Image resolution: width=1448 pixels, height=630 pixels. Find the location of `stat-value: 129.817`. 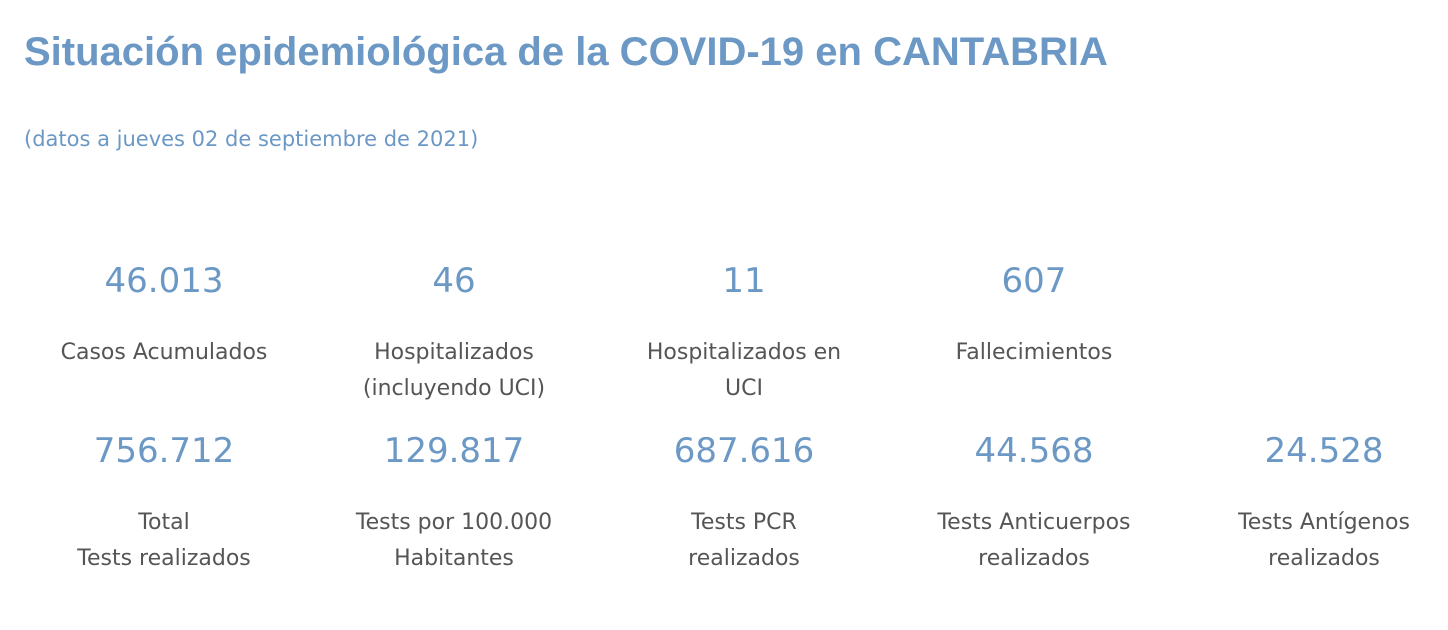

stat-value: 129.817 is located at coordinates (454, 451).